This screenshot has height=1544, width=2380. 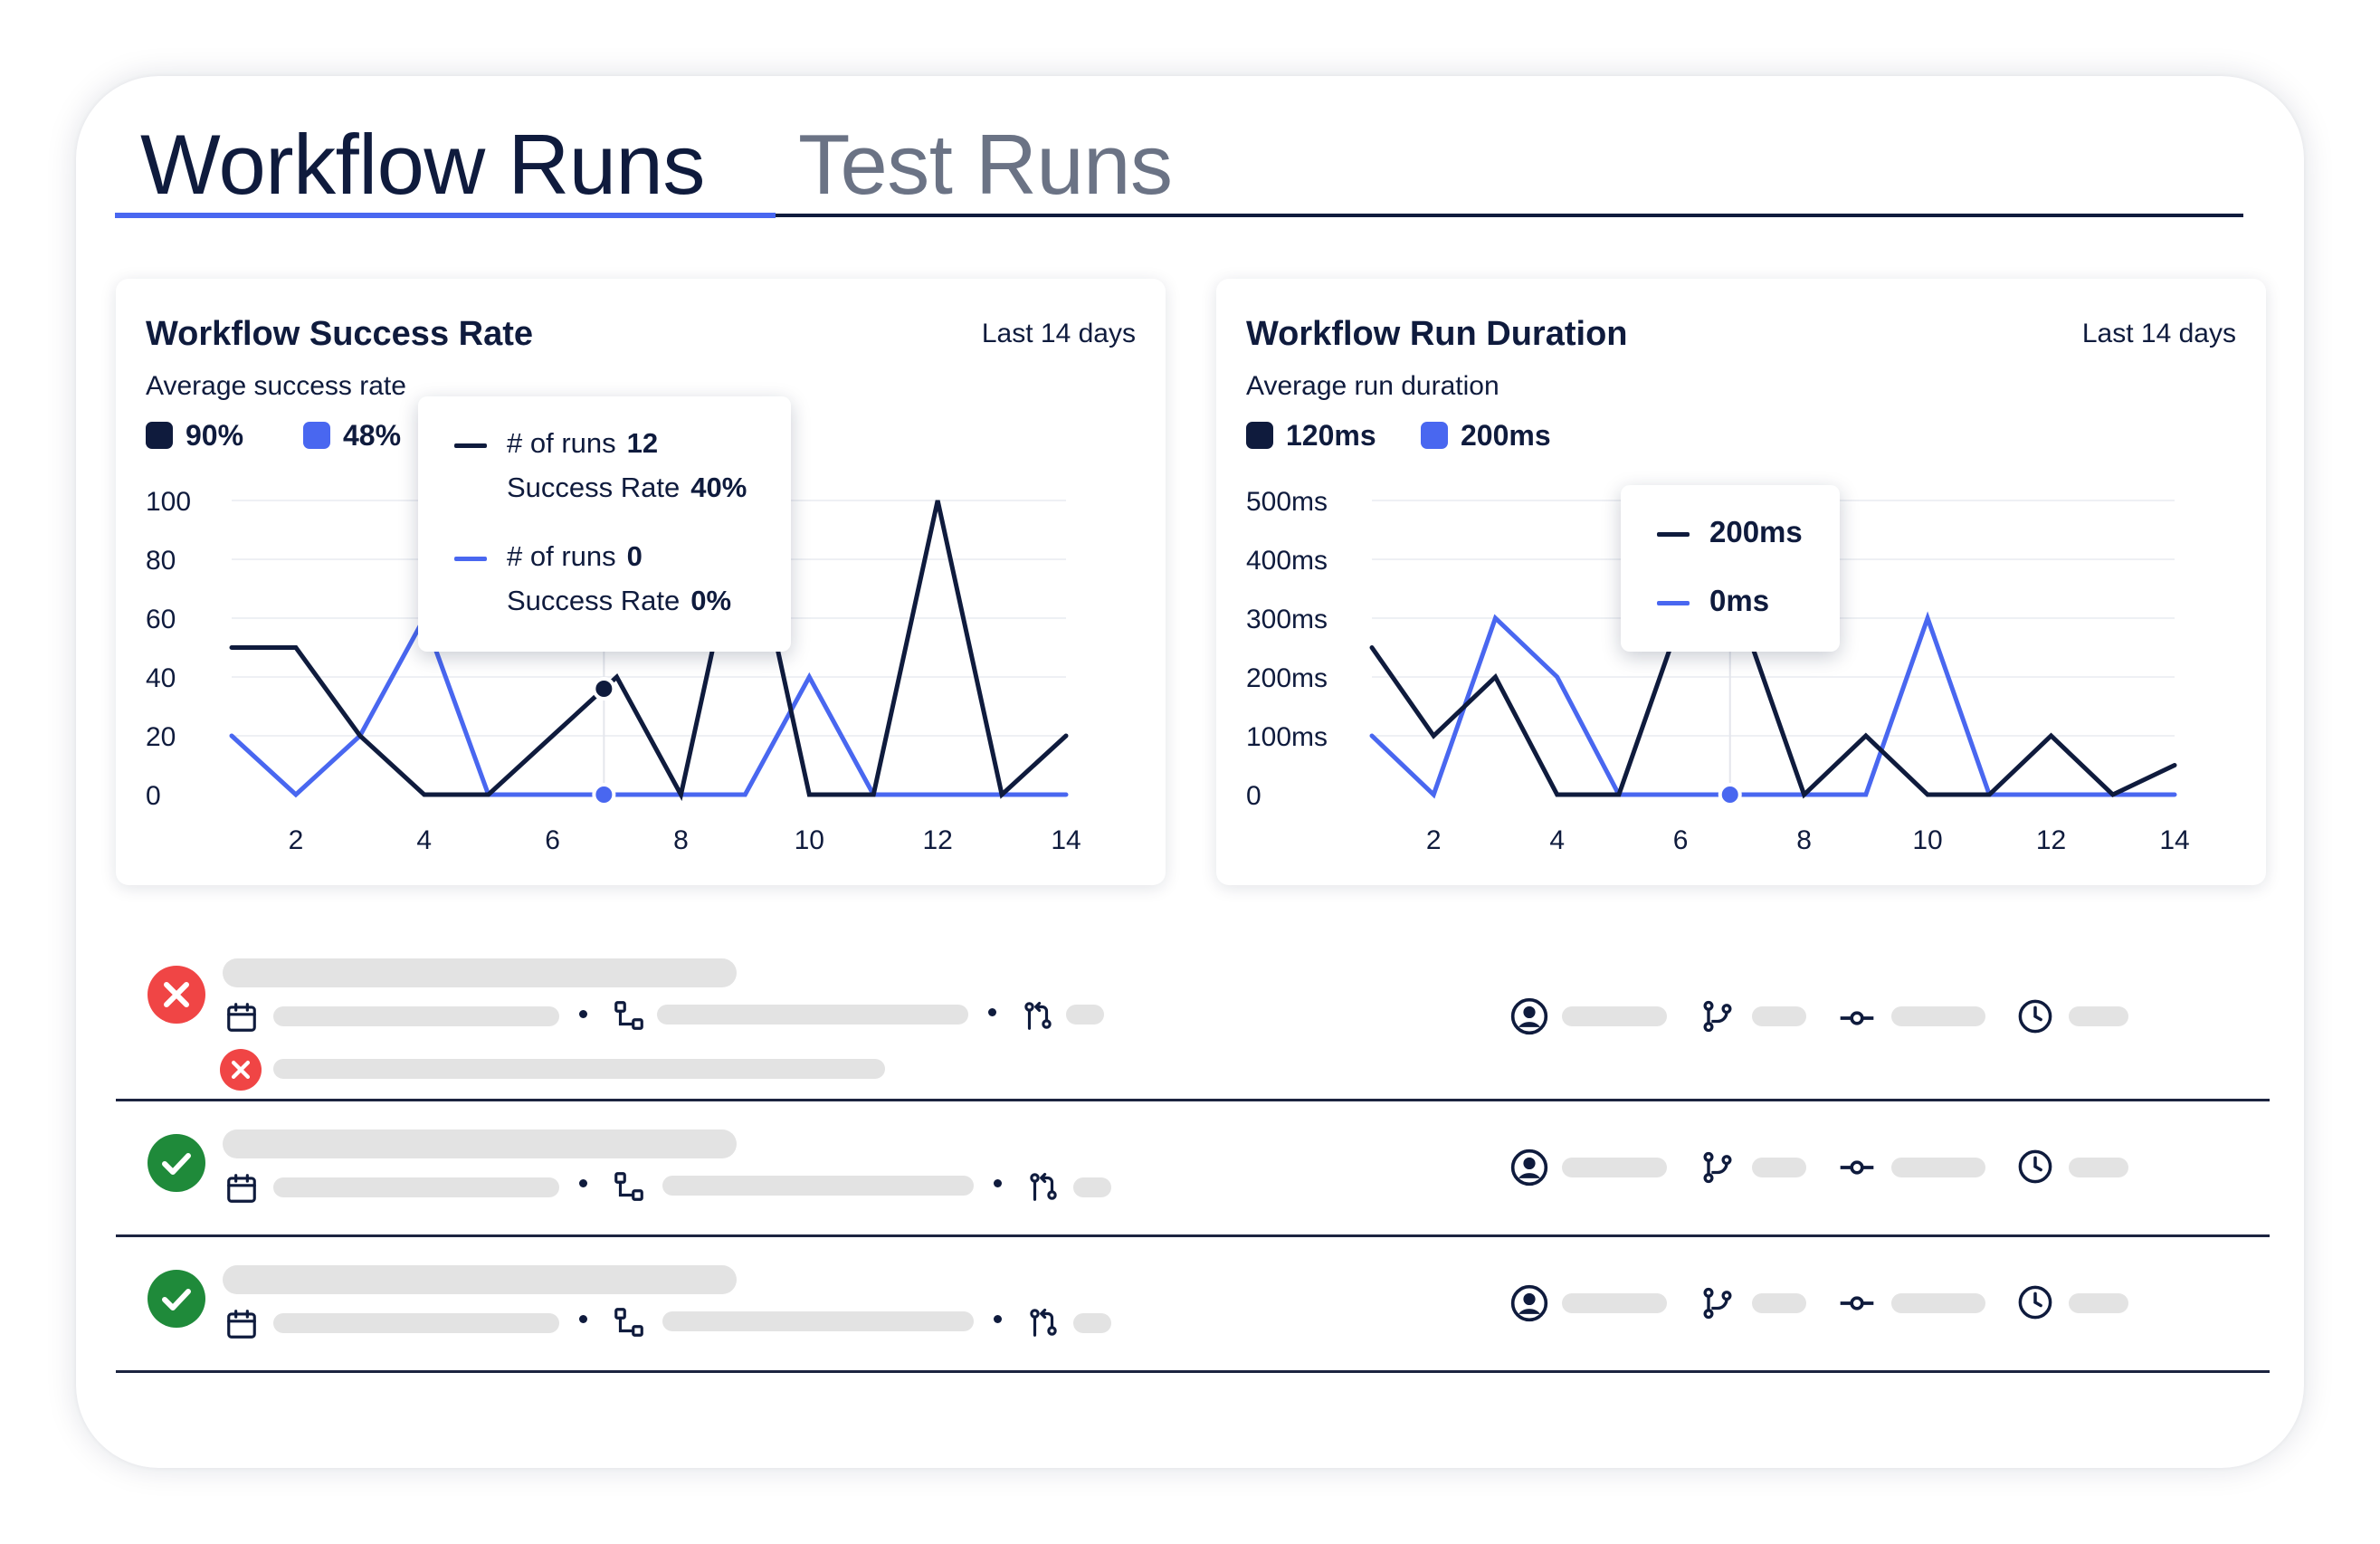 What do you see at coordinates (1287, 737) in the screenshot?
I see `y-tick-label: 100ms` at bounding box center [1287, 737].